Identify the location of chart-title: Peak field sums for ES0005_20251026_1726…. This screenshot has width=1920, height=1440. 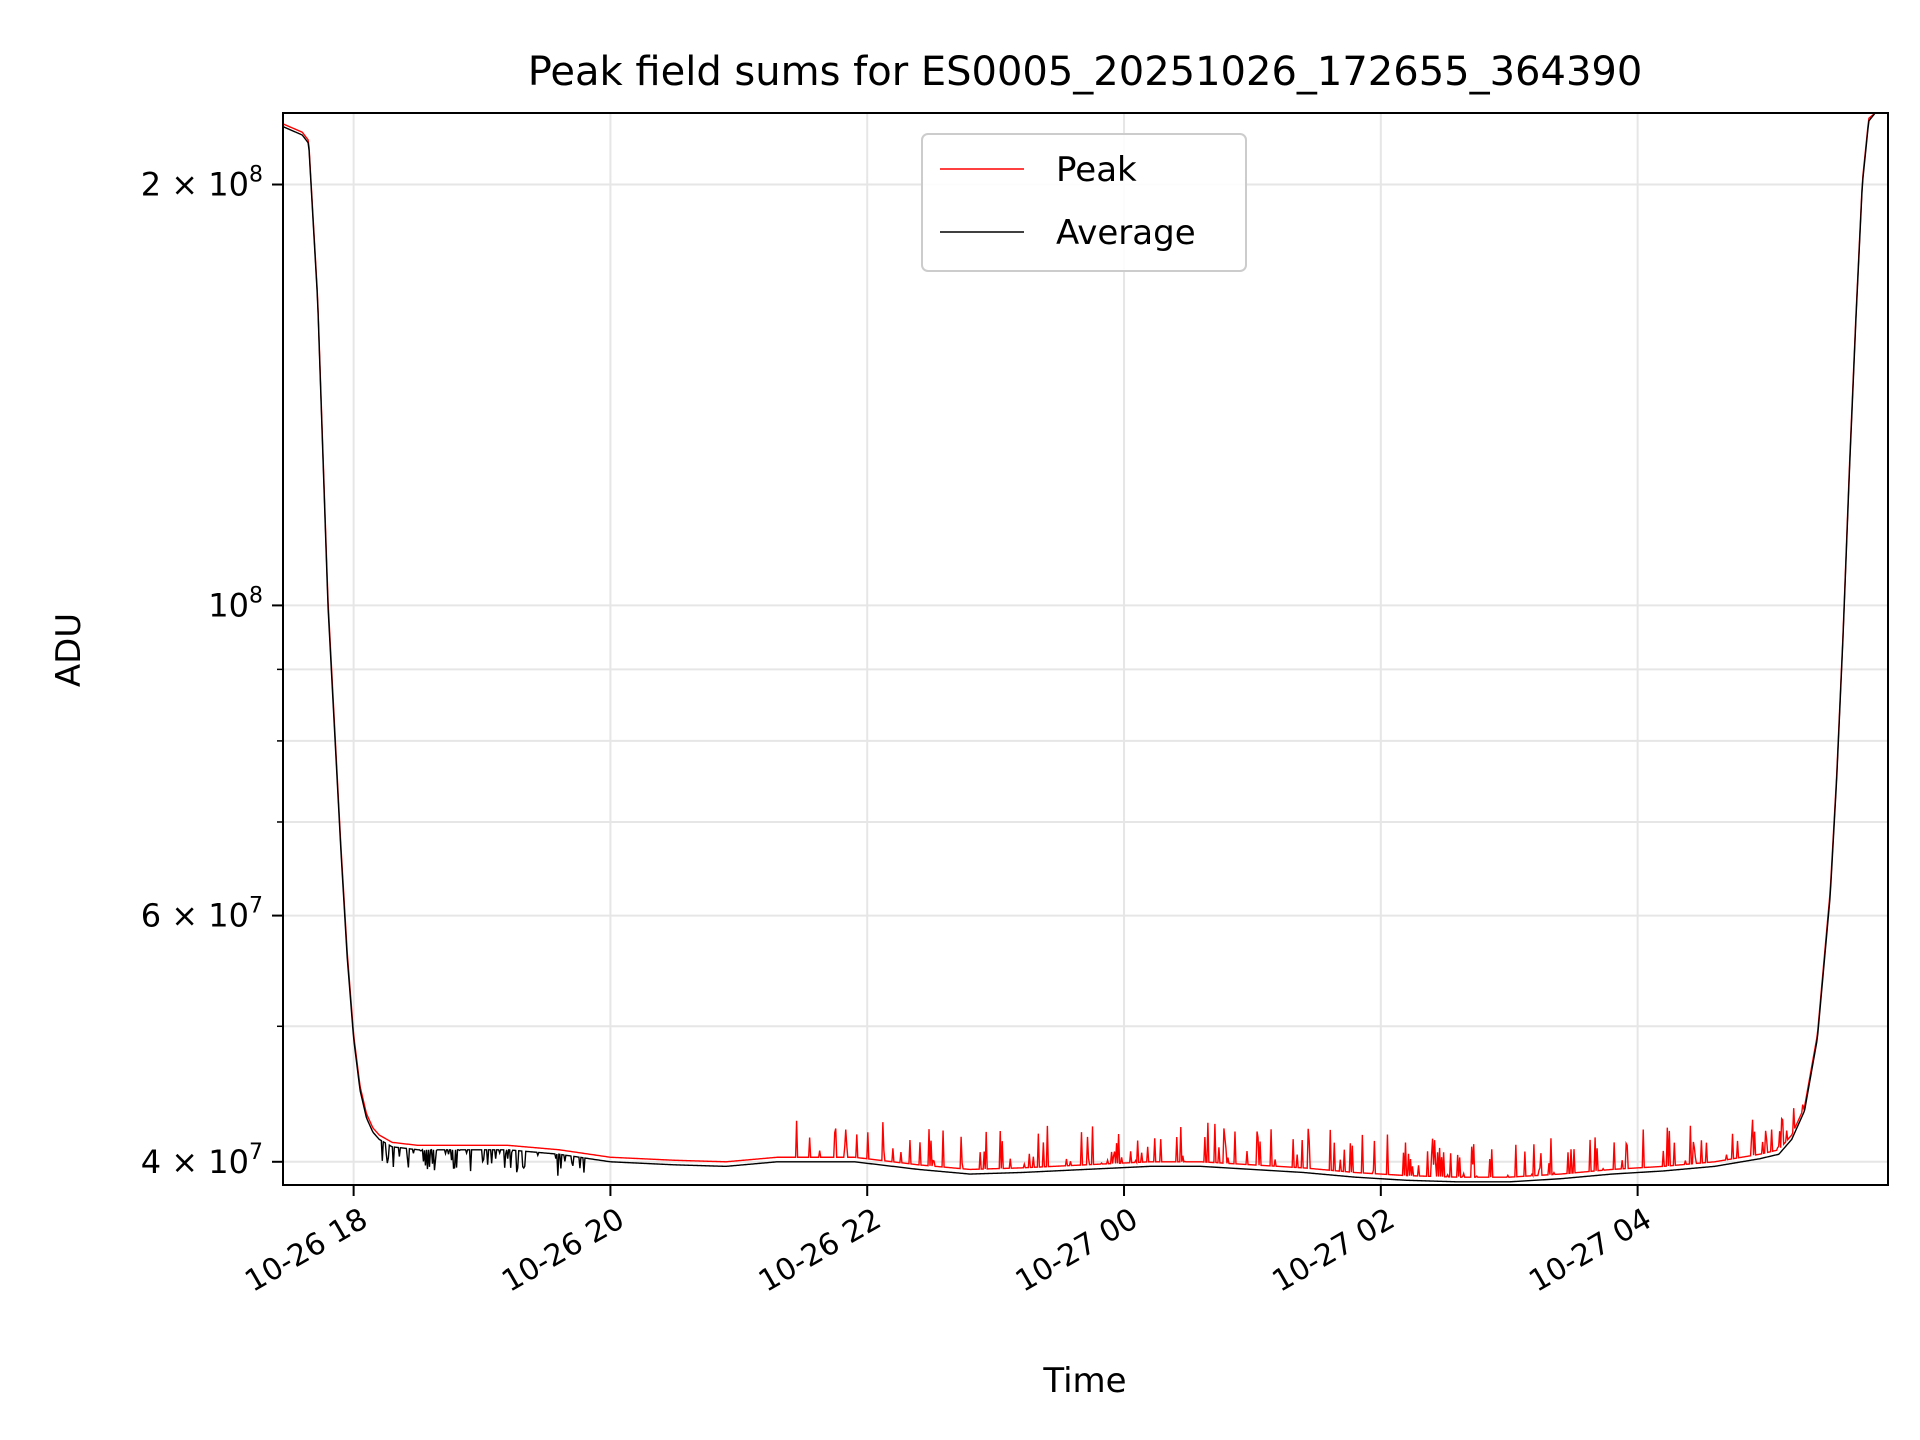
(1085, 72).